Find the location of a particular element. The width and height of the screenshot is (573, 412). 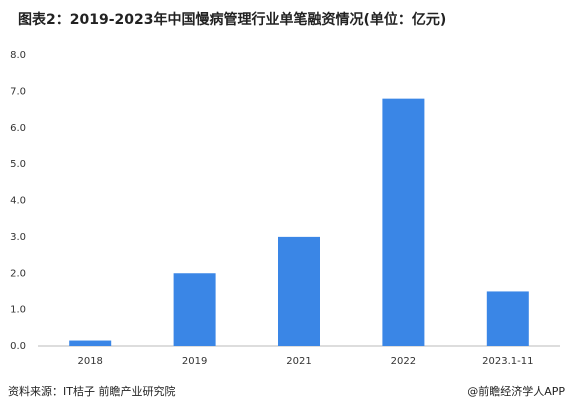

x-tick-label: 2021 is located at coordinates (298, 361).